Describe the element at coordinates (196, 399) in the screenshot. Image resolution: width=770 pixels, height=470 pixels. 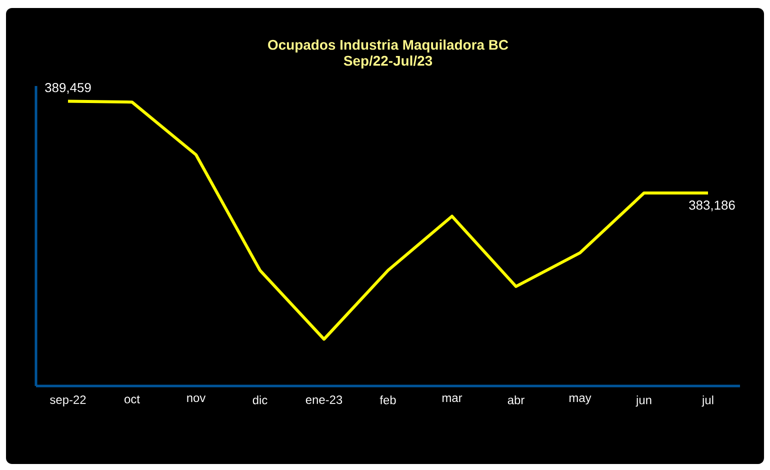
I see `x-tick-label: nov` at that location.